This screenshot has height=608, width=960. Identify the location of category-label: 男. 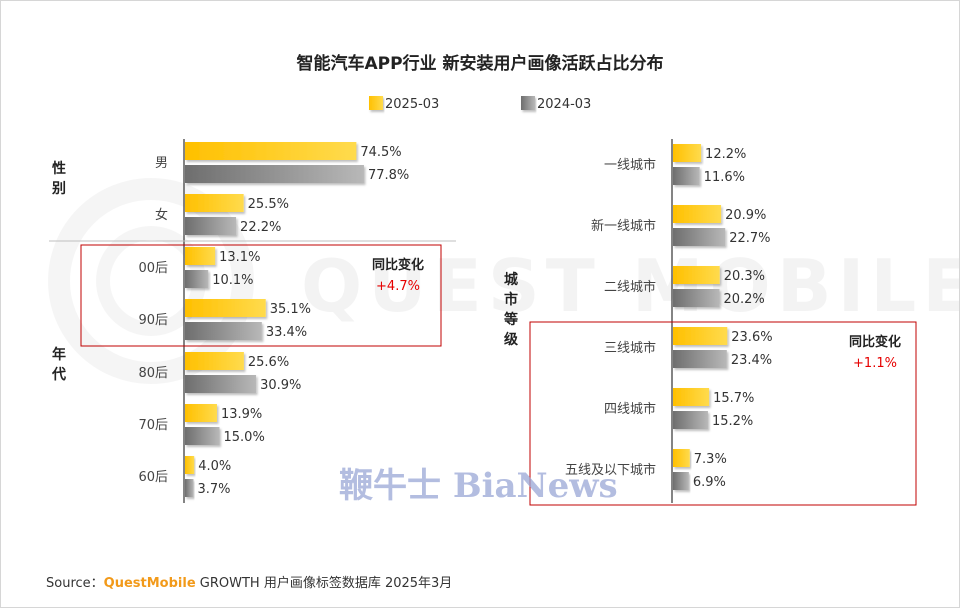
(161, 163).